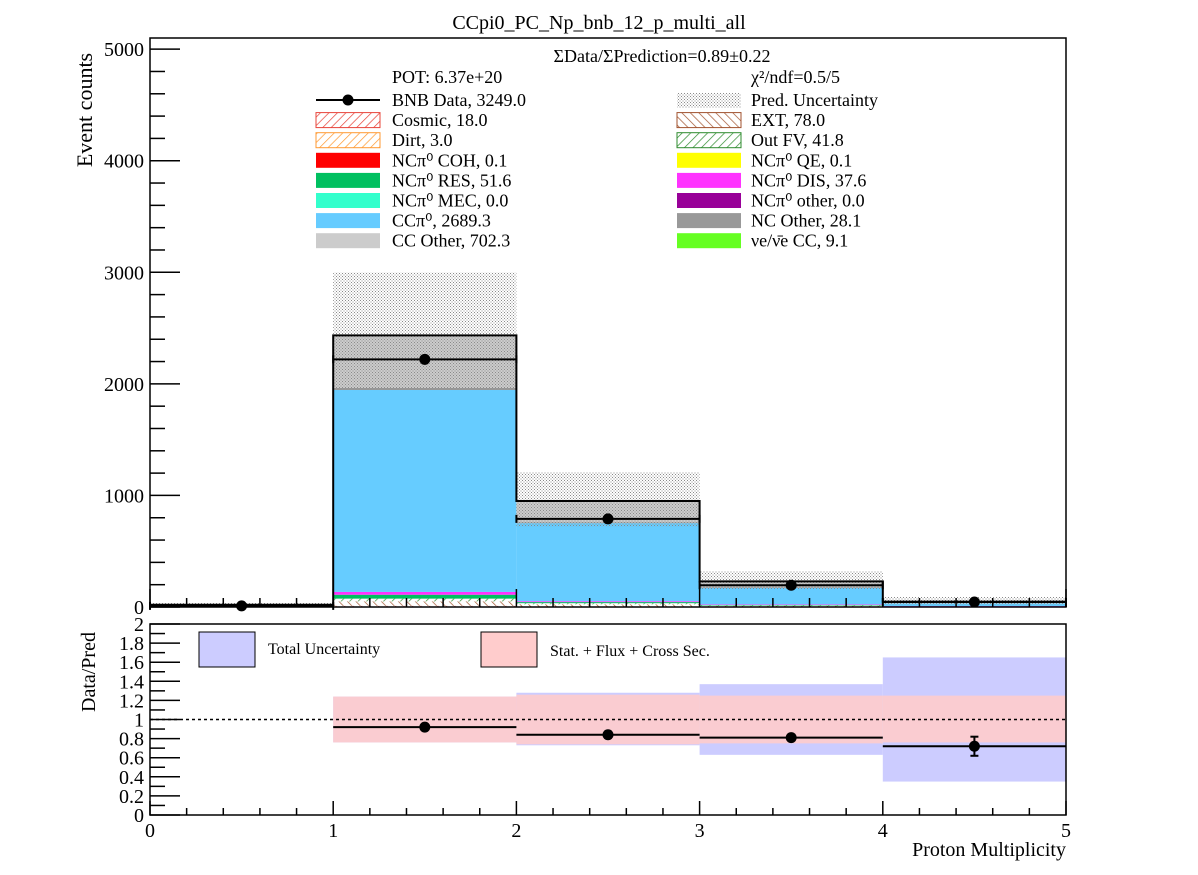 The height and width of the screenshot is (875, 1198). I want to click on legend-label-cosmic: Cosmic, 18.0, so click(440, 120).